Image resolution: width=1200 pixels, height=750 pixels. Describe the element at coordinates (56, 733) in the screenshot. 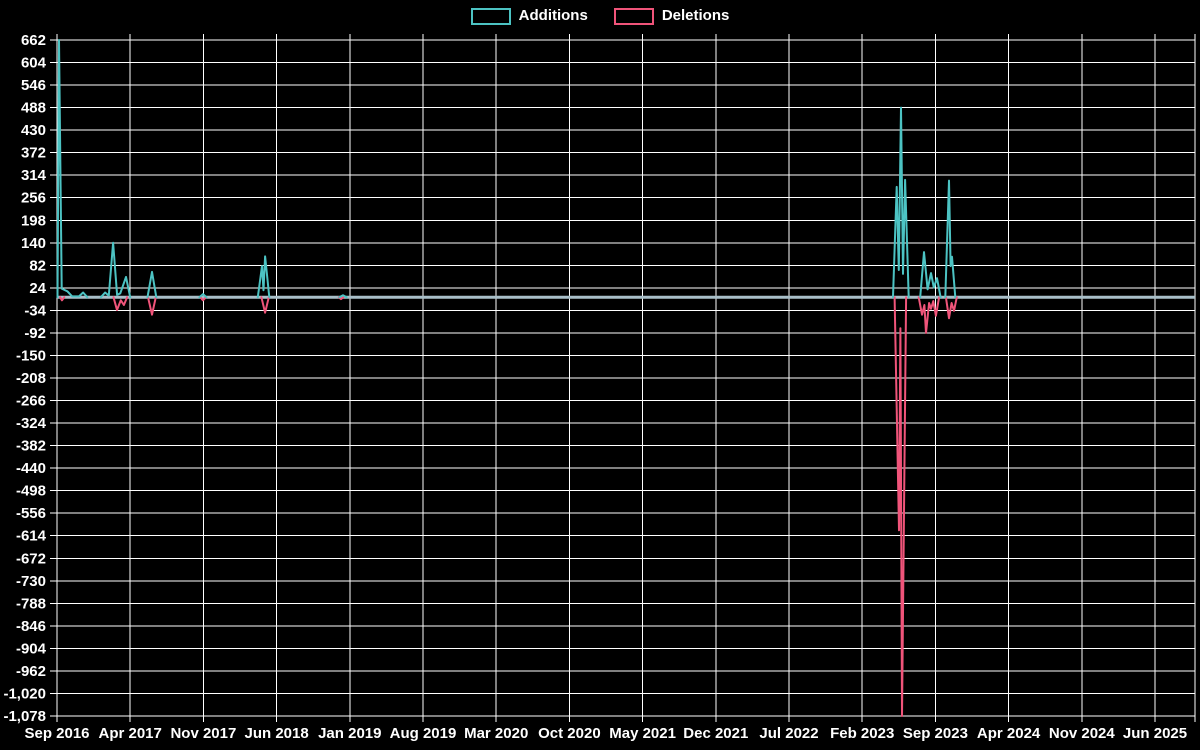

I see `x-tick-label: Sep 2016` at that location.